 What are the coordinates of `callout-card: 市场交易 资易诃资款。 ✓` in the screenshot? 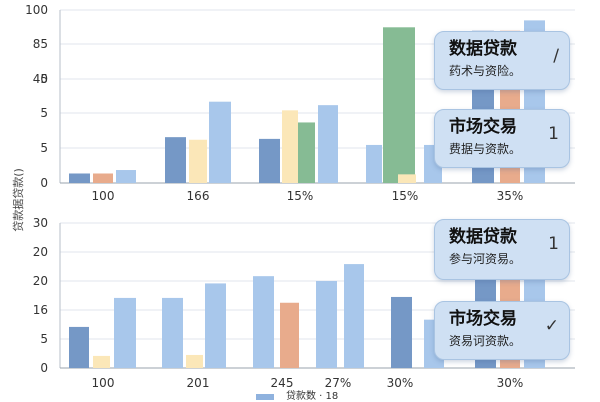 It's located at (502, 330).